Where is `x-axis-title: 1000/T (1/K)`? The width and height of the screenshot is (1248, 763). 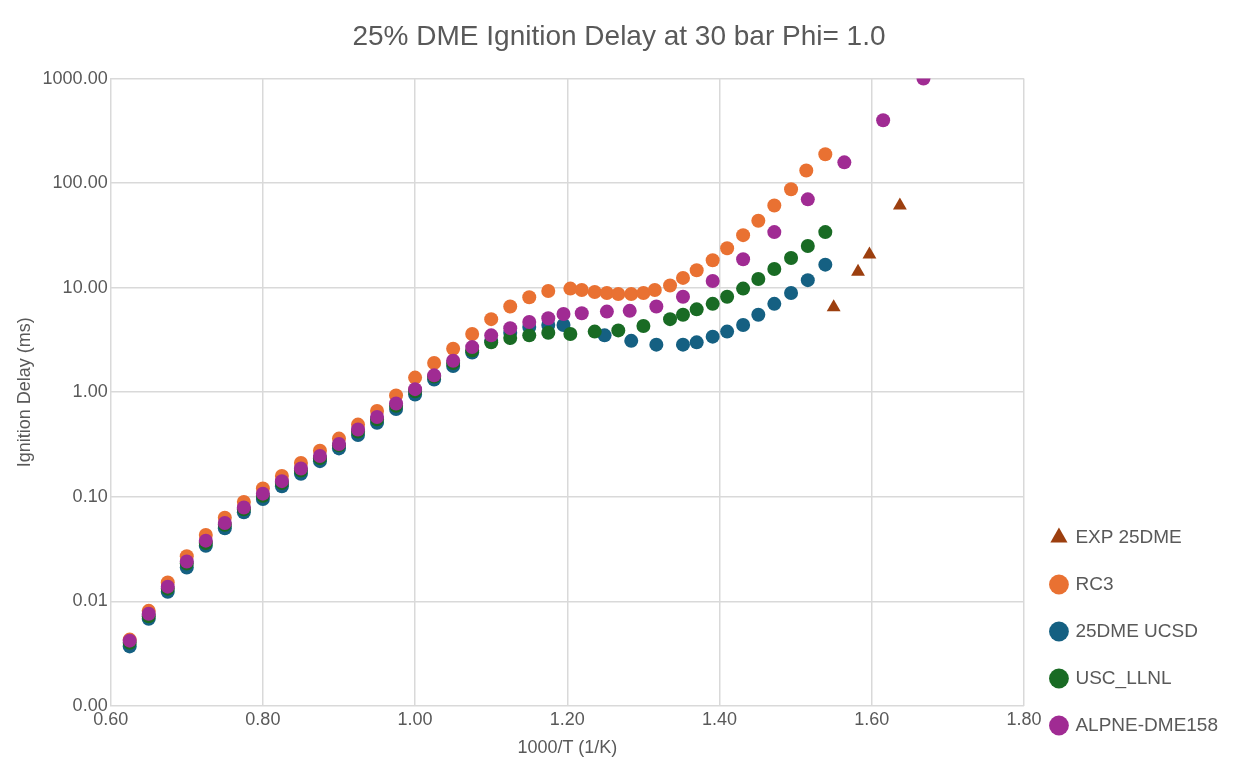
x-axis-title: 1000/T (1/K) is located at coordinates (567, 747).